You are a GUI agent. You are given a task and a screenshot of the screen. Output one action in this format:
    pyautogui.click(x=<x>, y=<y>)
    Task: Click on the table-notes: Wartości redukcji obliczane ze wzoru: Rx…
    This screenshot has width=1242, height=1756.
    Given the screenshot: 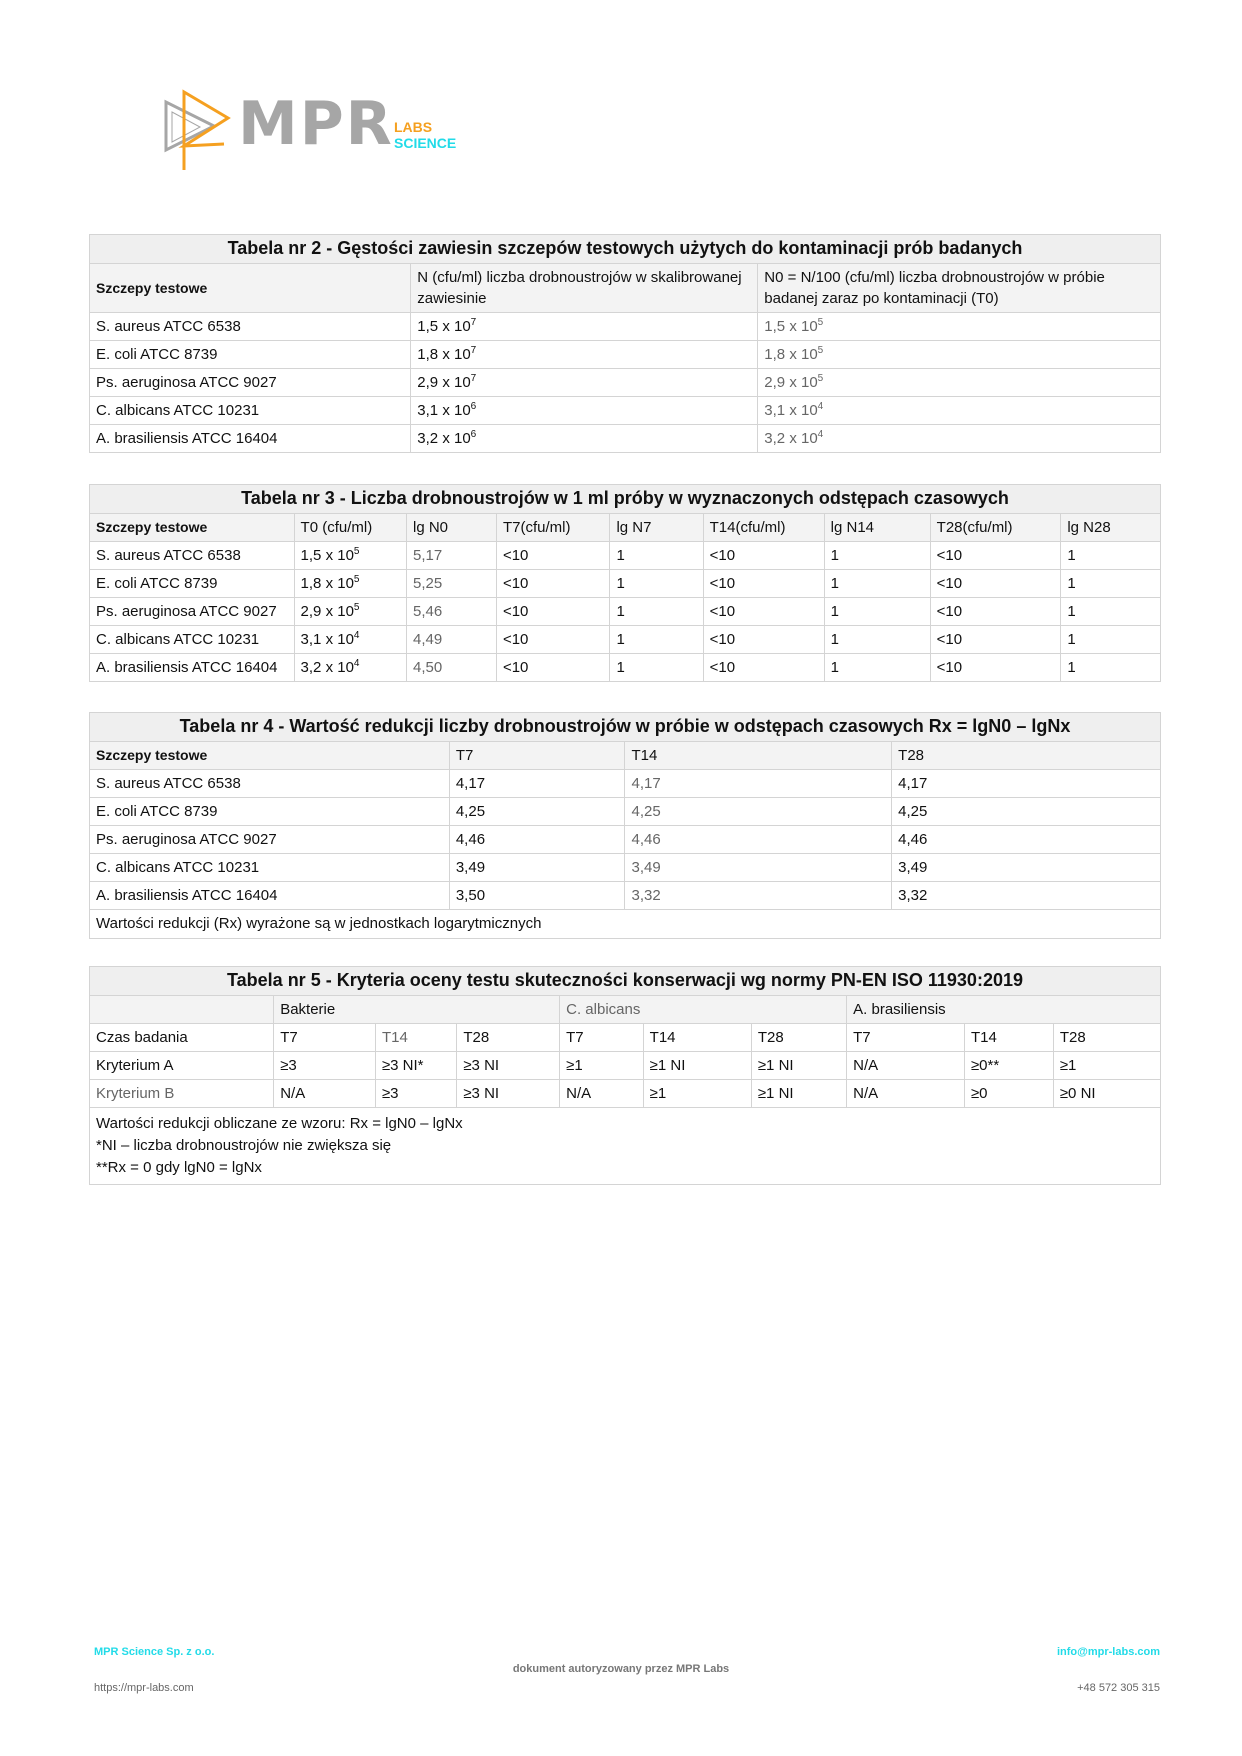 What is the action you would take?
    pyautogui.click(x=625, y=1146)
    